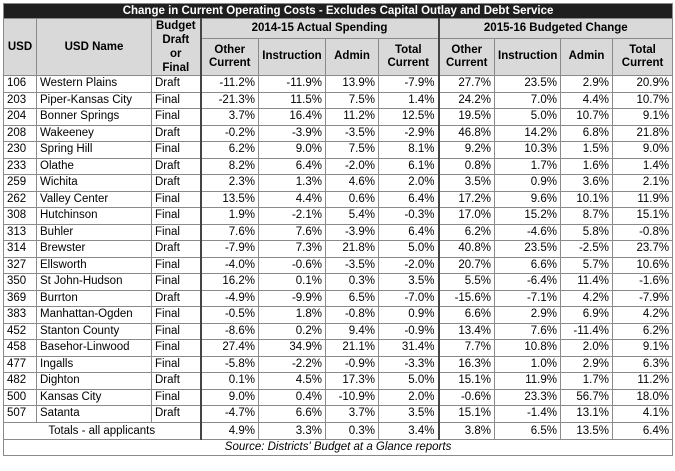 The width and height of the screenshot is (675, 471). I want to click on value-cell: 17.0%, so click(466, 216).